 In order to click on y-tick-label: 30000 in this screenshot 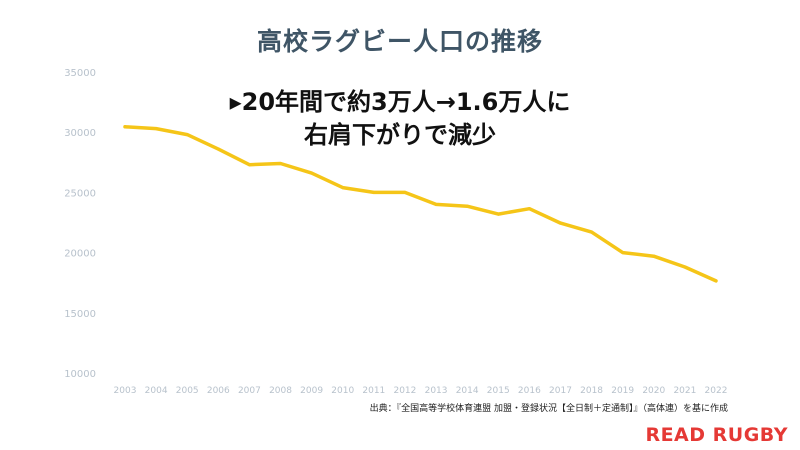, I will do `click(80, 133)`.